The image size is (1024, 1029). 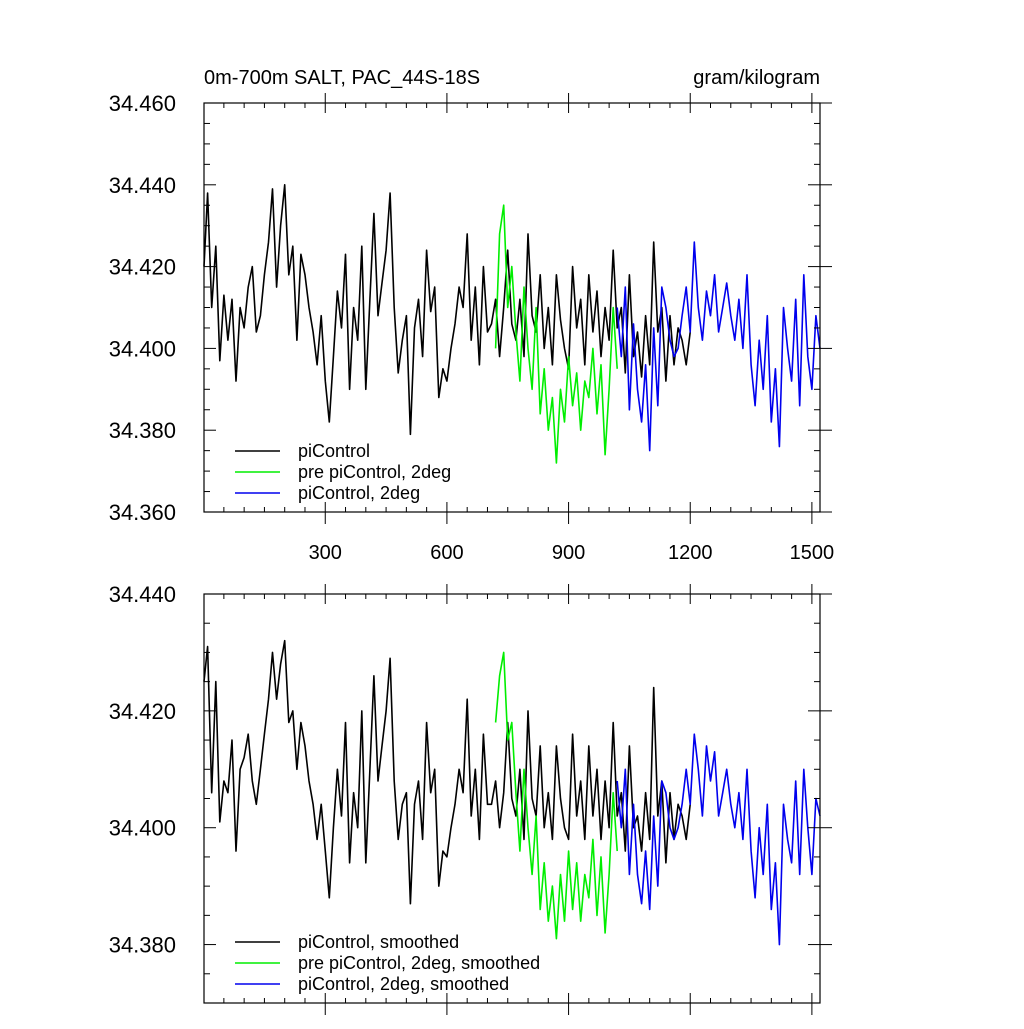 I want to click on bottom-legend-label-1: piControl, smoothed, so click(x=378, y=942).